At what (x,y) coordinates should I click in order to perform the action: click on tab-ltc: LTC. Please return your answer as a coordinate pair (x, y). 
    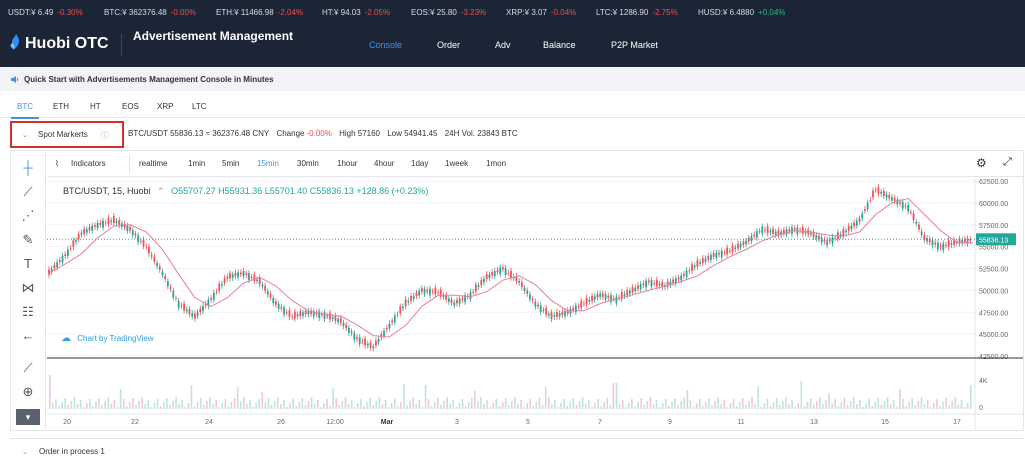
    Looking at the image, I should click on (199, 106).